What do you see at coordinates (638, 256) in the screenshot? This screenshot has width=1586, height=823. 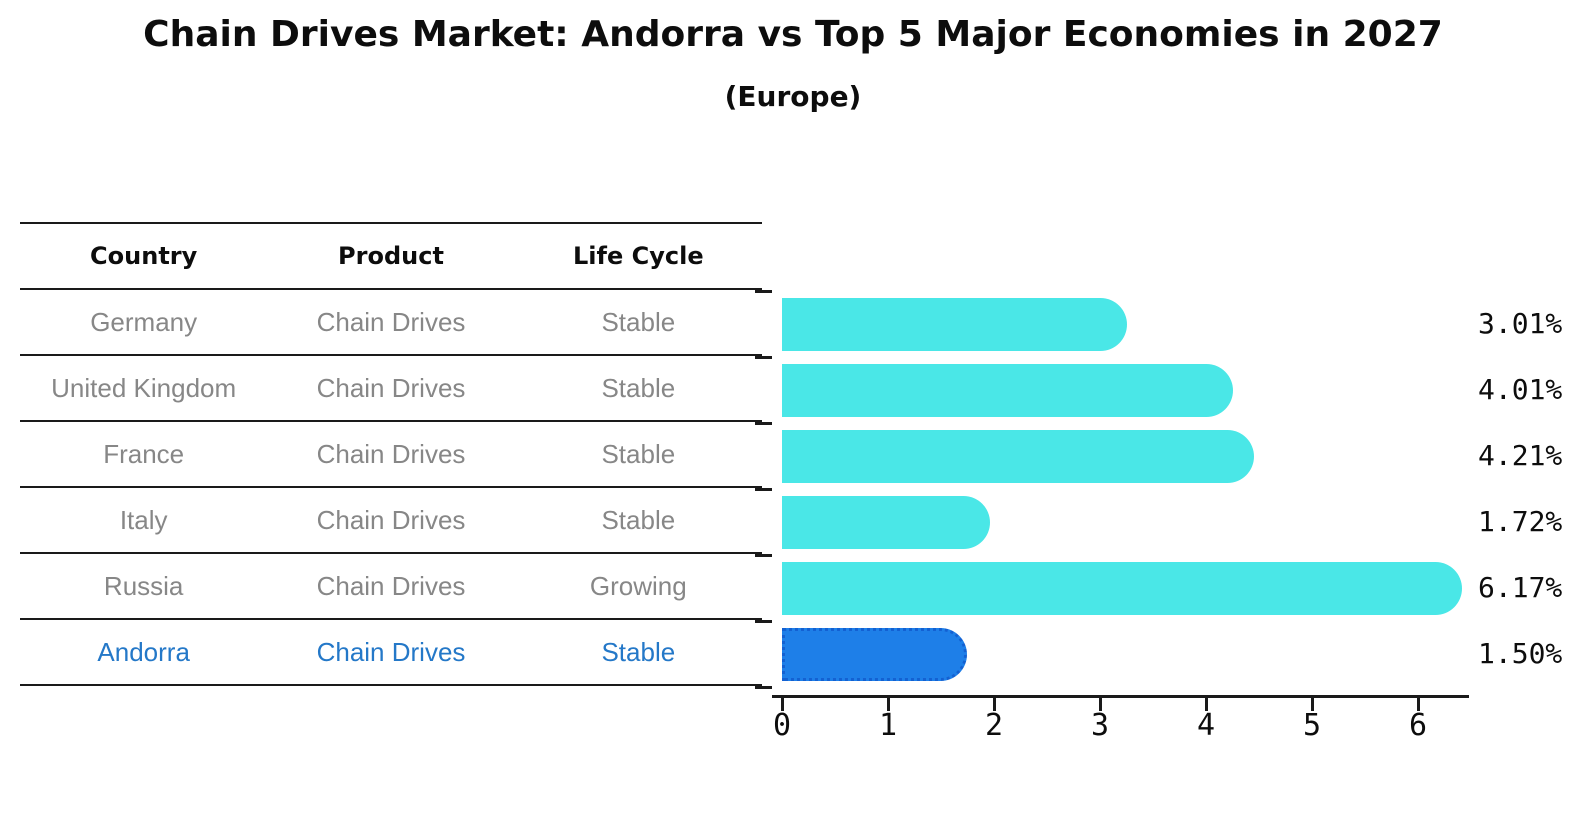 I see `column-header-life-cycle: Life Cycle` at bounding box center [638, 256].